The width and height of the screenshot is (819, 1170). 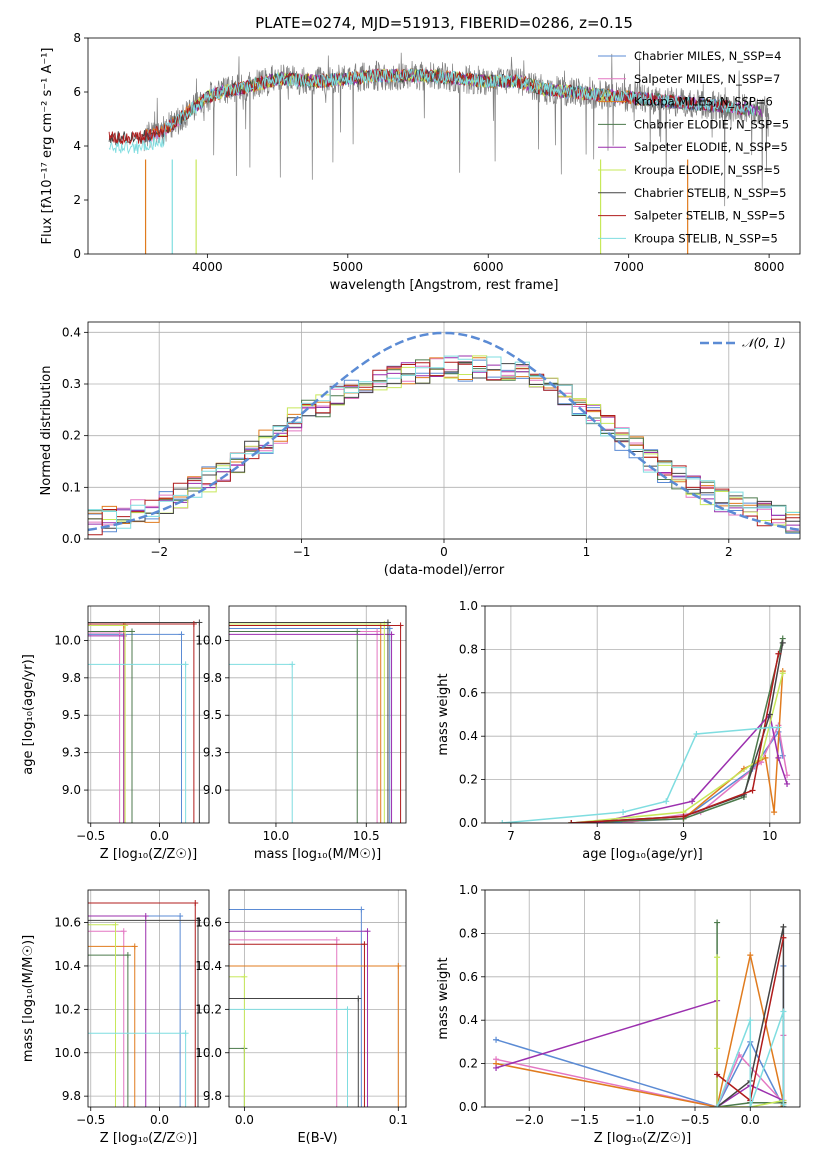 I want to click on y-tick-label: 0, so click(x=77, y=254).